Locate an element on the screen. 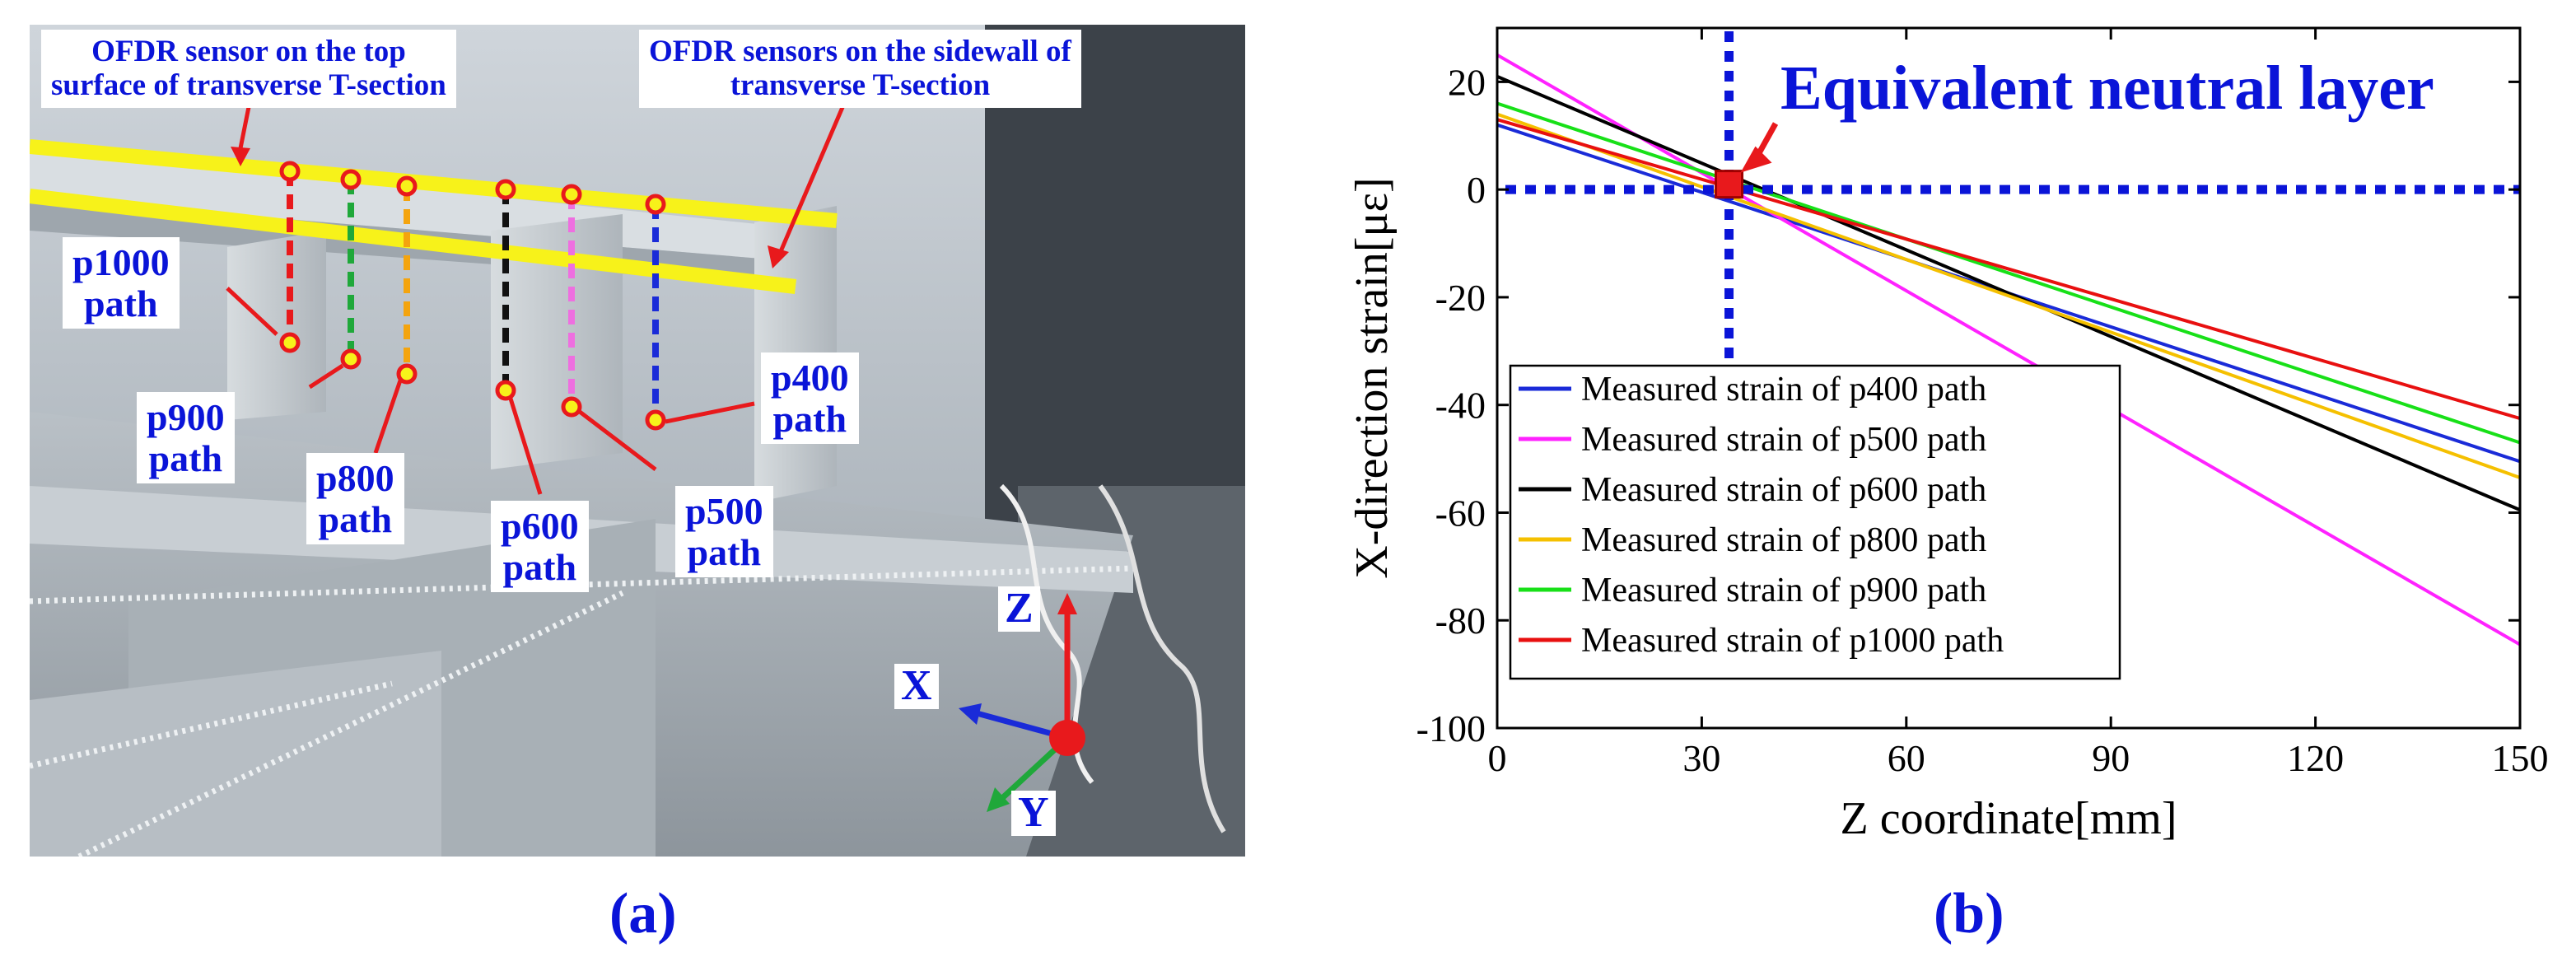  path-label-p900: p900 path is located at coordinates (186, 438).